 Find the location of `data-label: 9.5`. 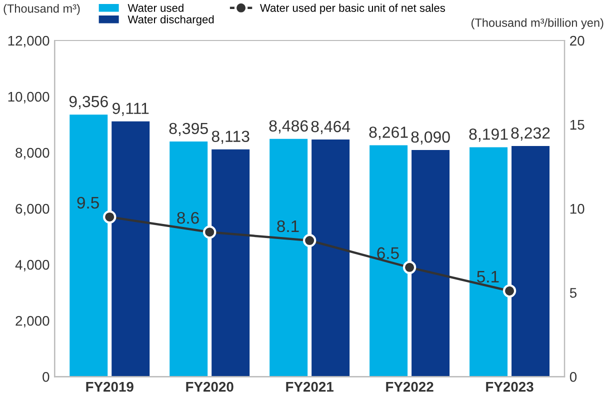

data-label: 9.5 is located at coordinates (88, 202).